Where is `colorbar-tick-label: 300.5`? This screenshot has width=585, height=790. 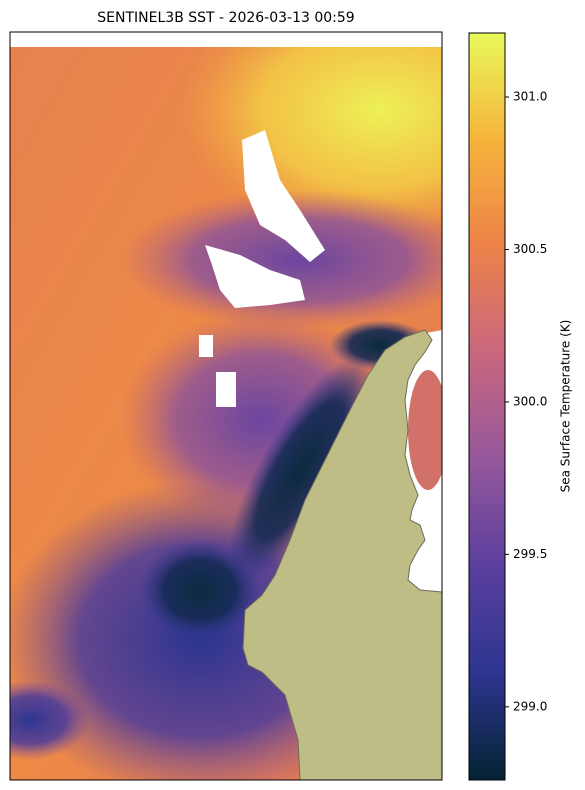
colorbar-tick-label: 300.5 is located at coordinates (530, 249).